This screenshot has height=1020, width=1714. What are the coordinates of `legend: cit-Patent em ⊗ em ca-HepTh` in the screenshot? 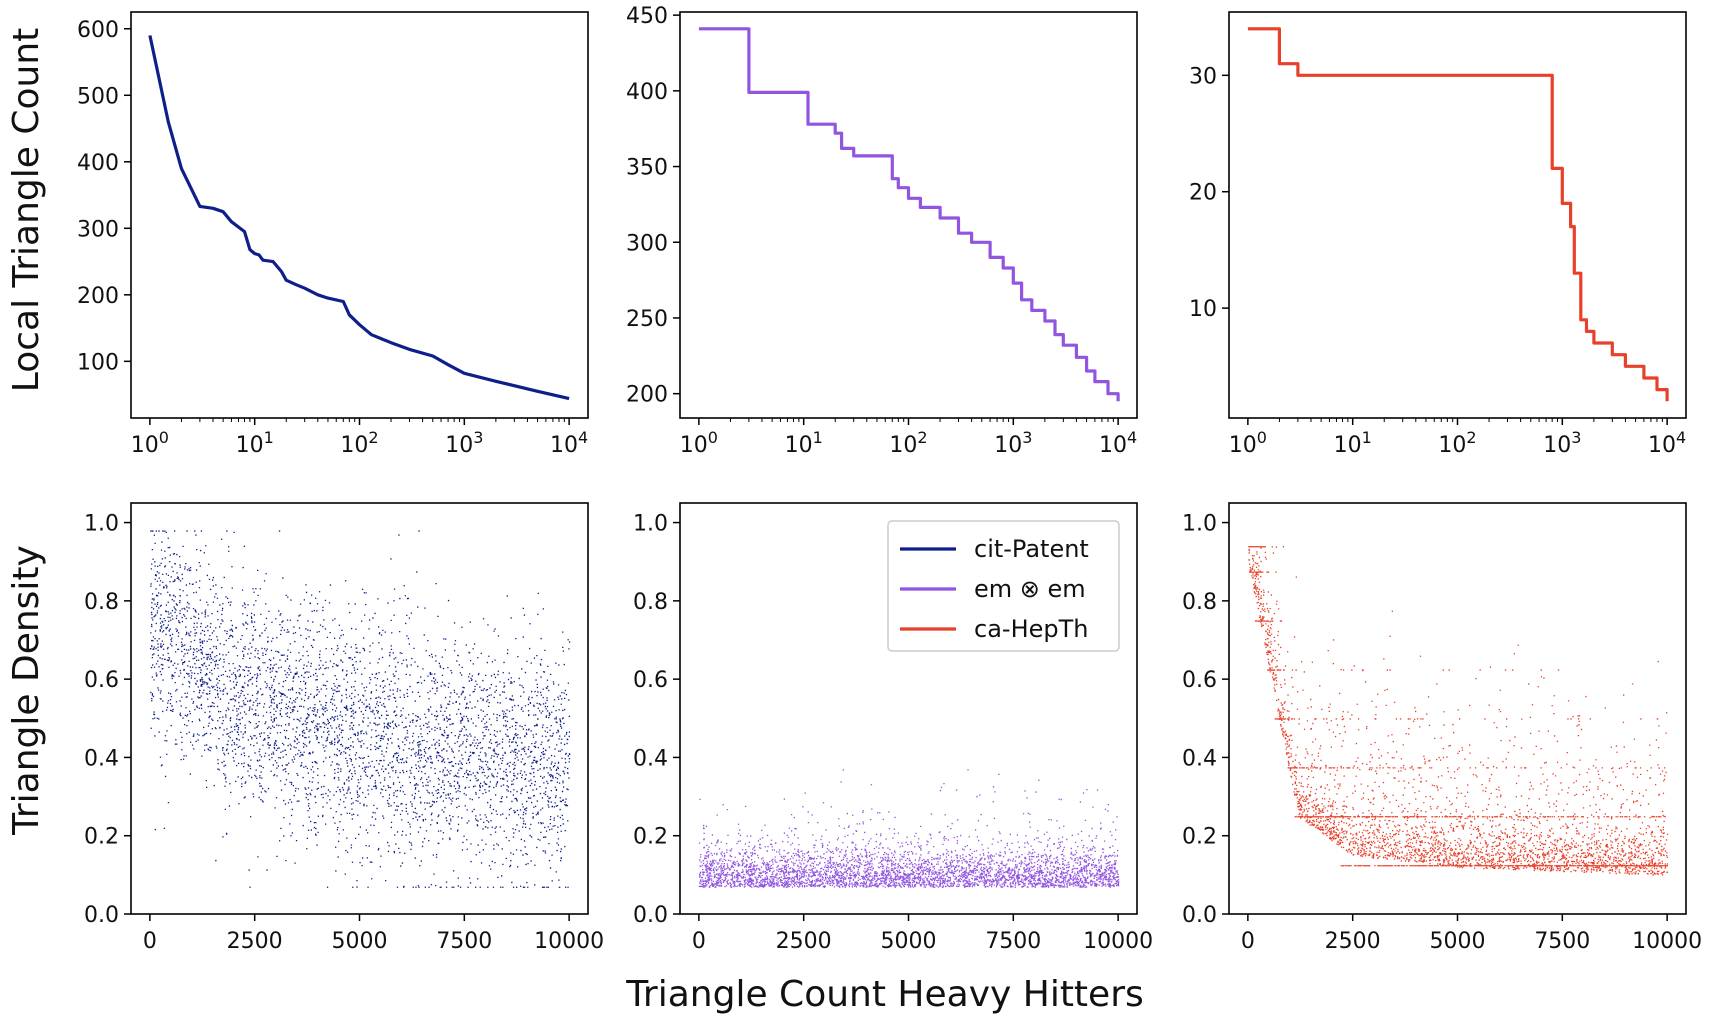 It's located at (1003, 586).